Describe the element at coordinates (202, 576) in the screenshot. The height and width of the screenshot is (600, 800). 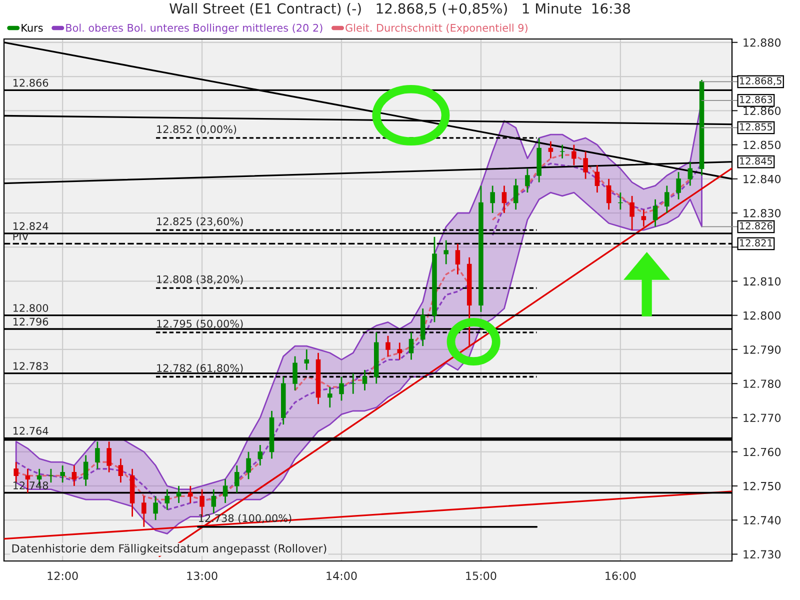
I see `x-tick-label: 13:00` at that location.